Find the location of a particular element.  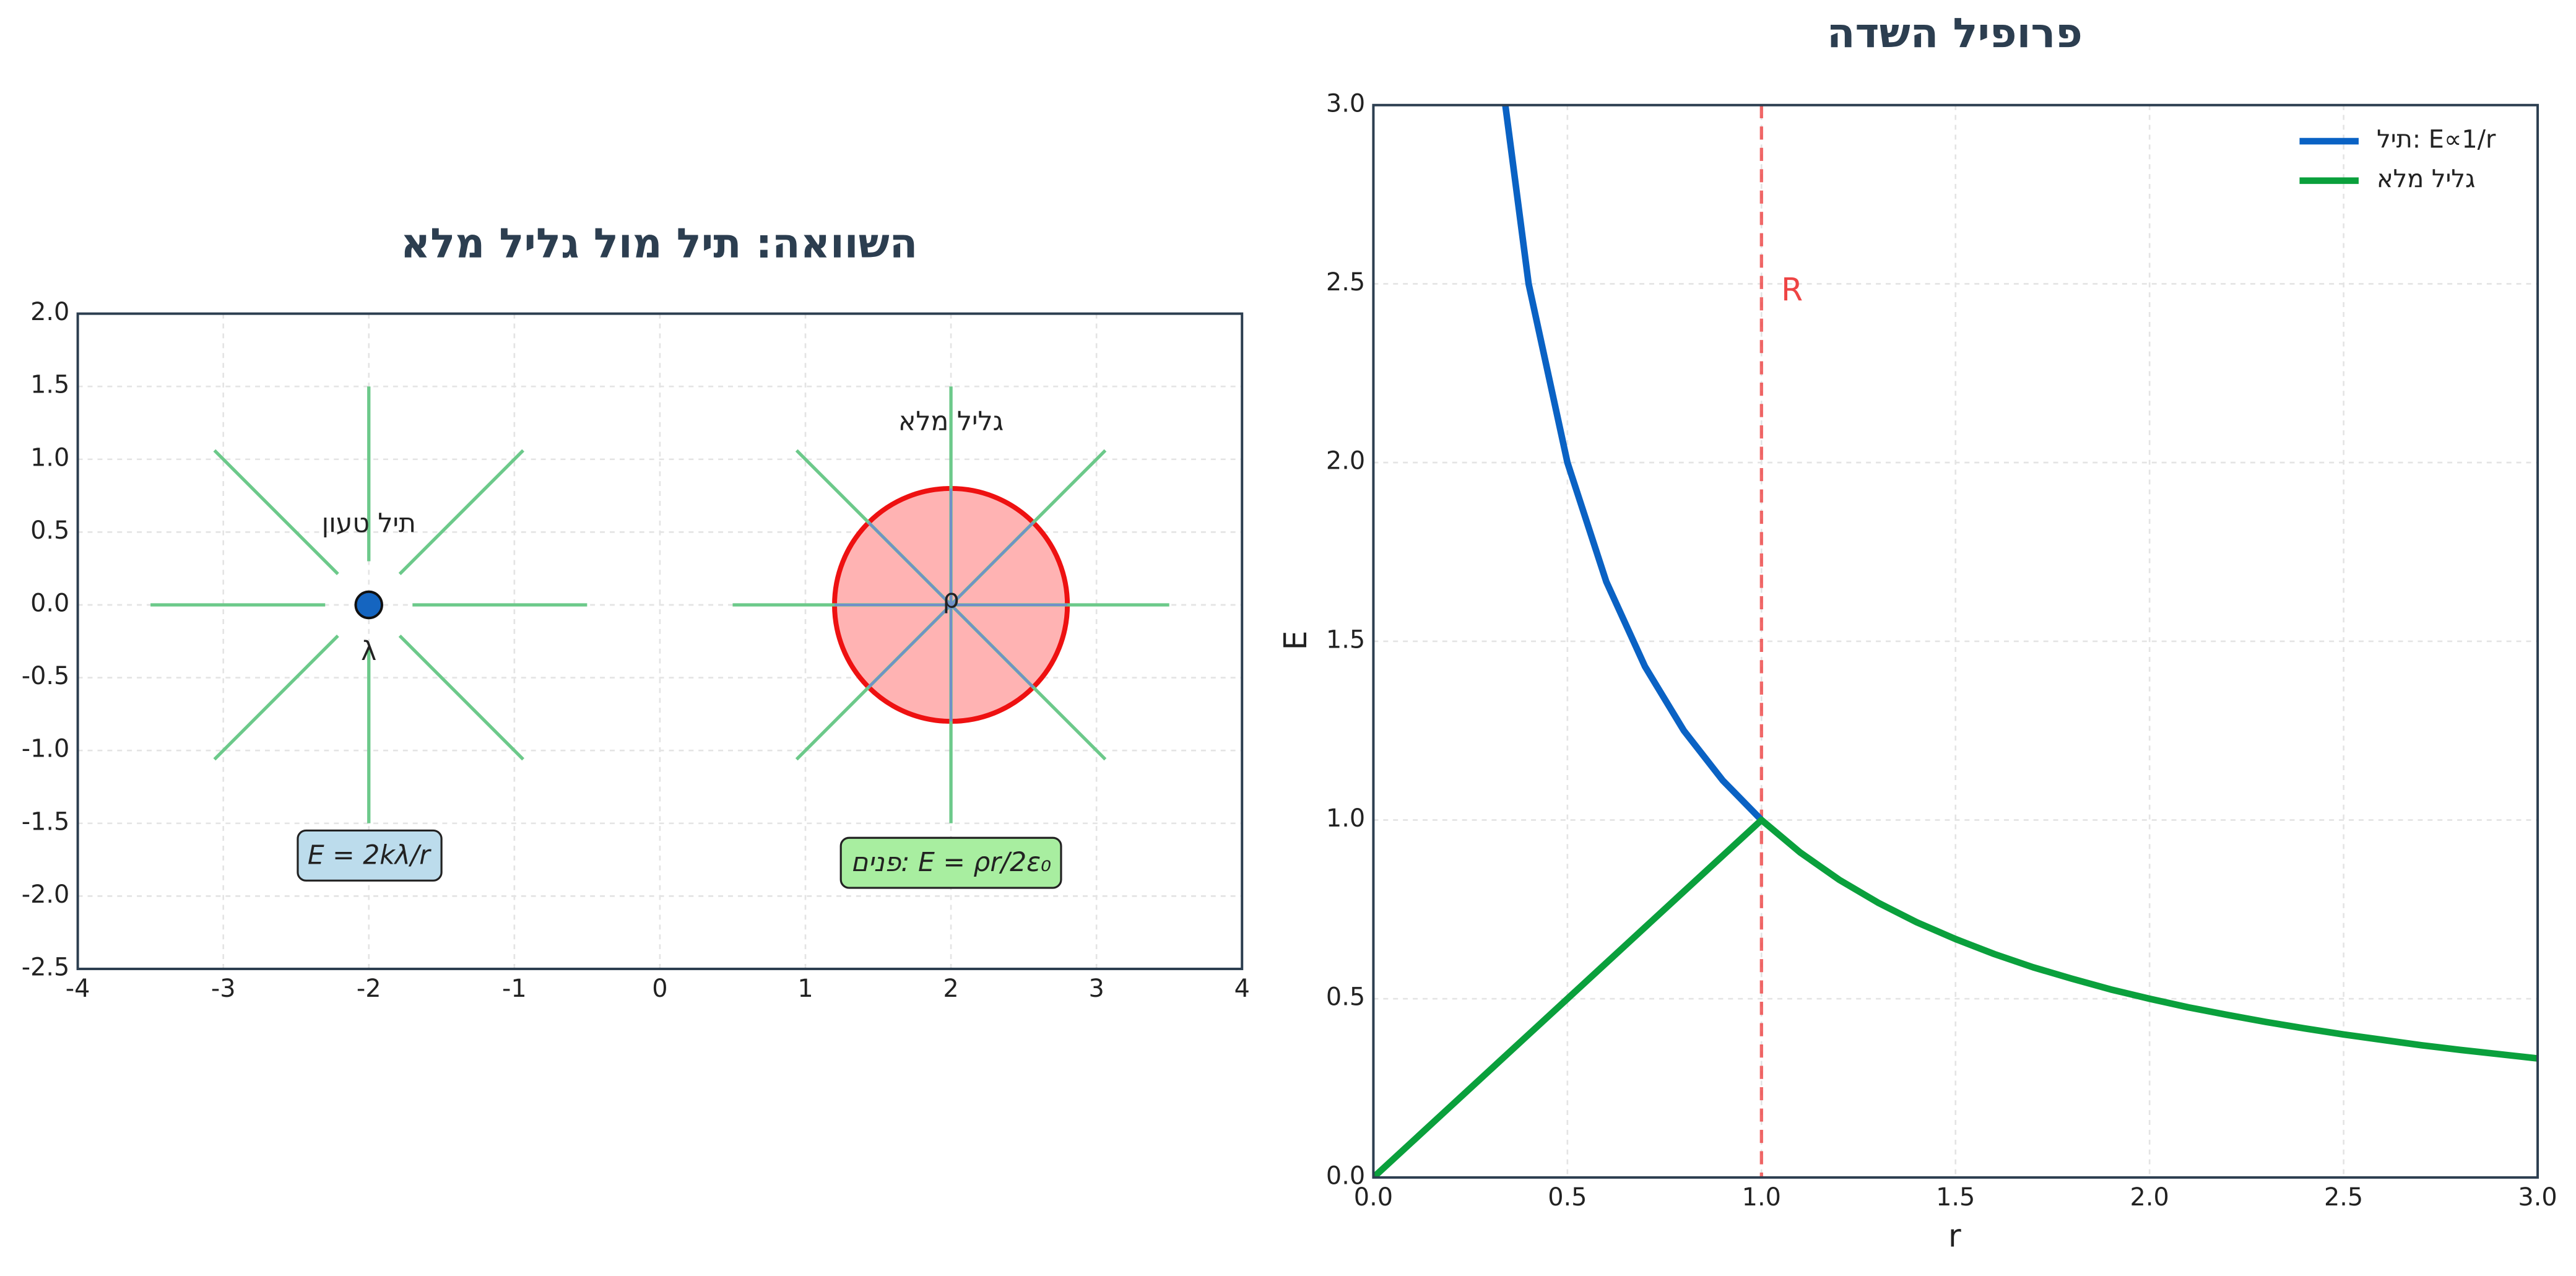

annotation: פנים: E = ρr/2ε₀ is located at coordinates (951, 863).